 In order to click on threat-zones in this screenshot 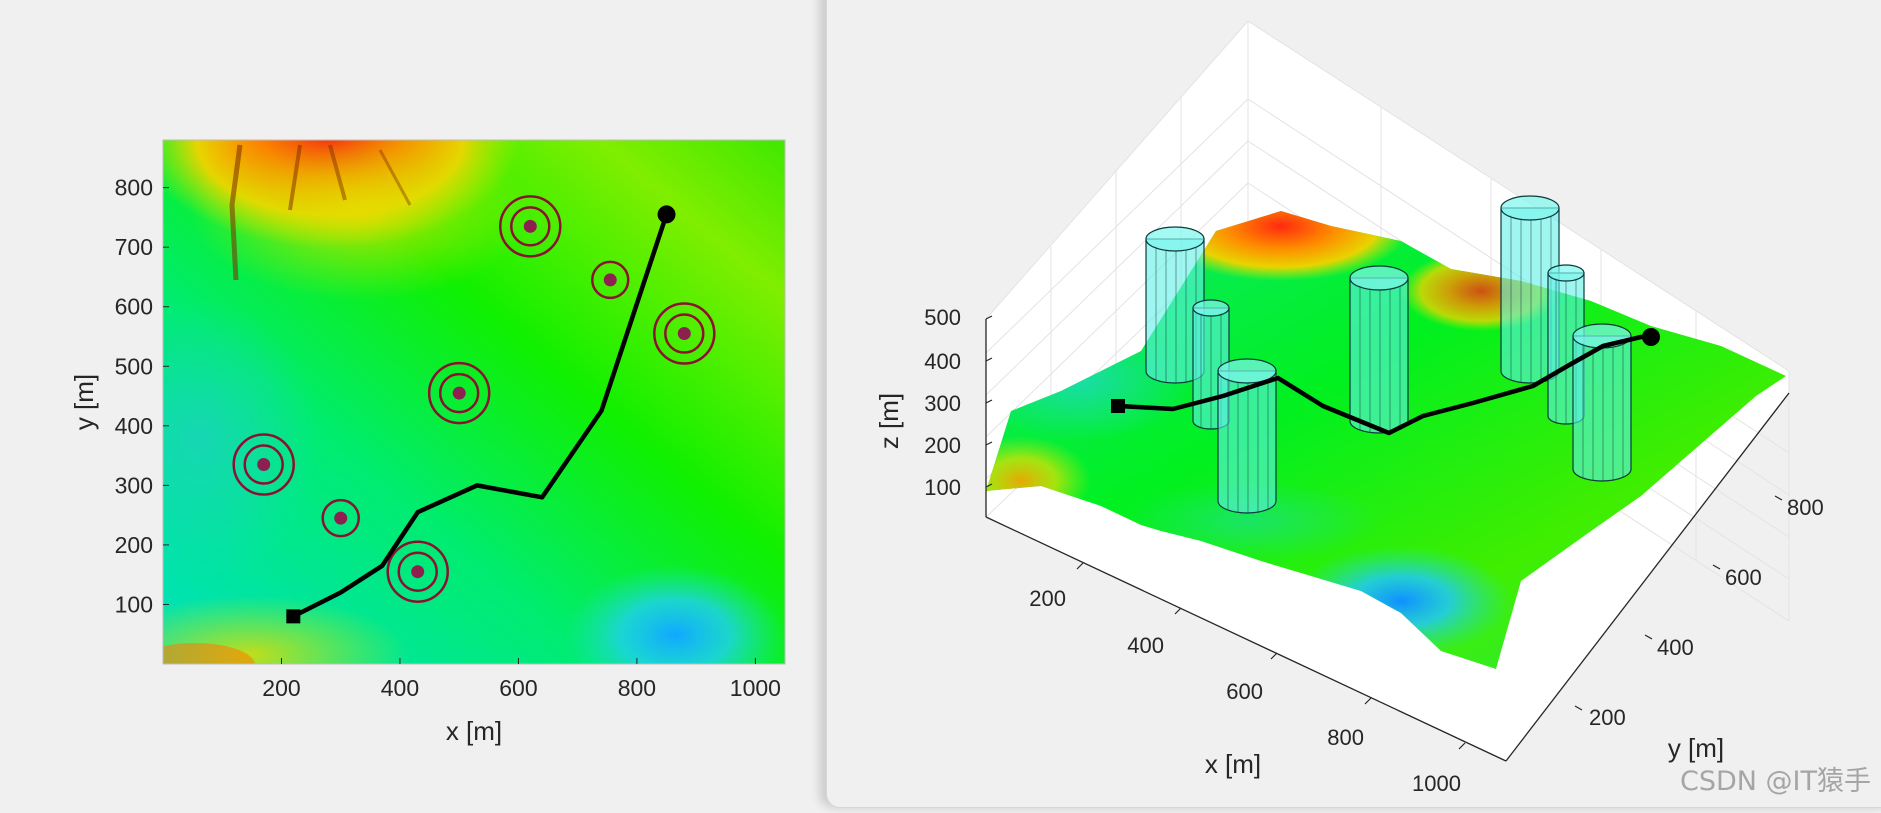, I will do `click(474, 399)`.